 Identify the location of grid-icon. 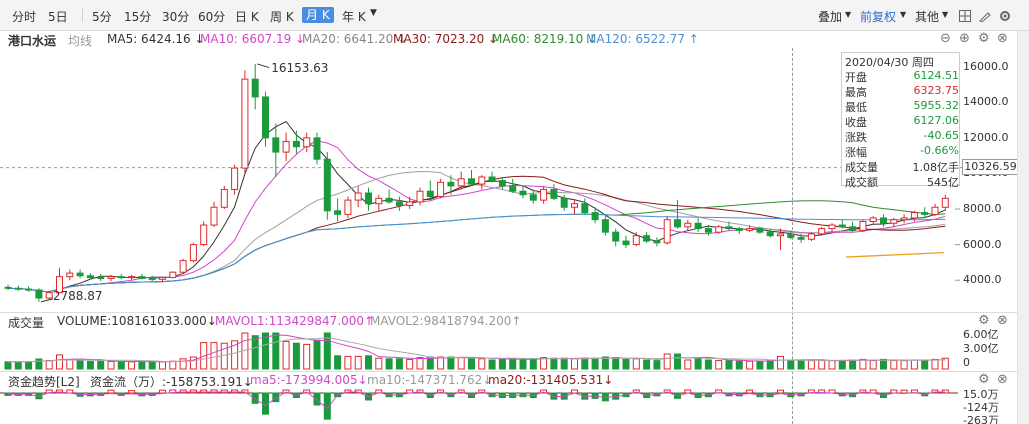
(965, 16).